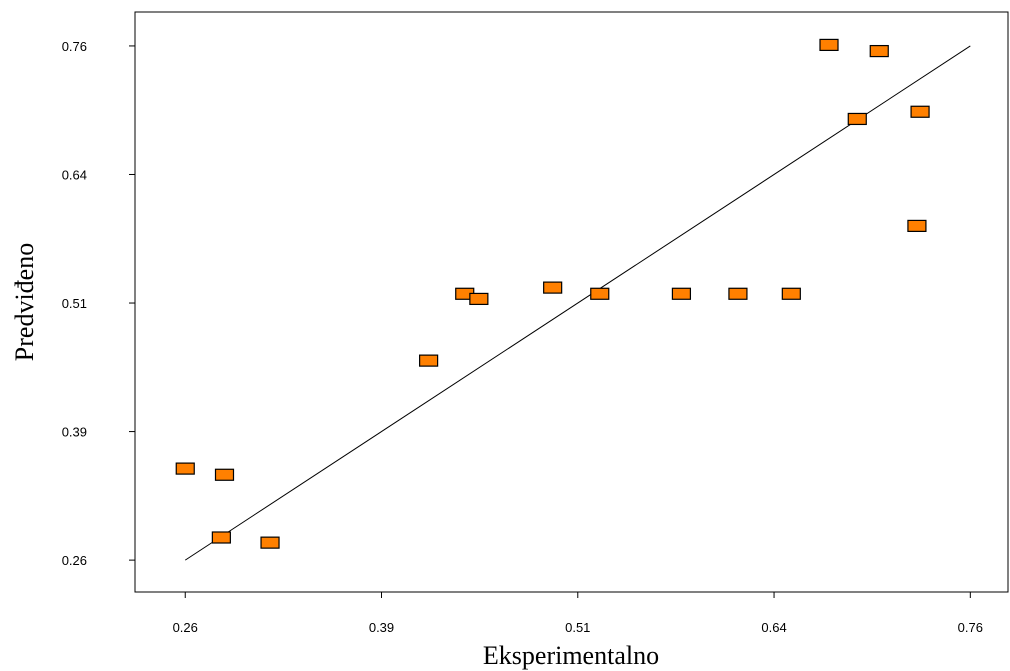  Describe the element at coordinates (571, 655) in the screenshot. I see `x-axis-label: Eksperimentalno` at that location.